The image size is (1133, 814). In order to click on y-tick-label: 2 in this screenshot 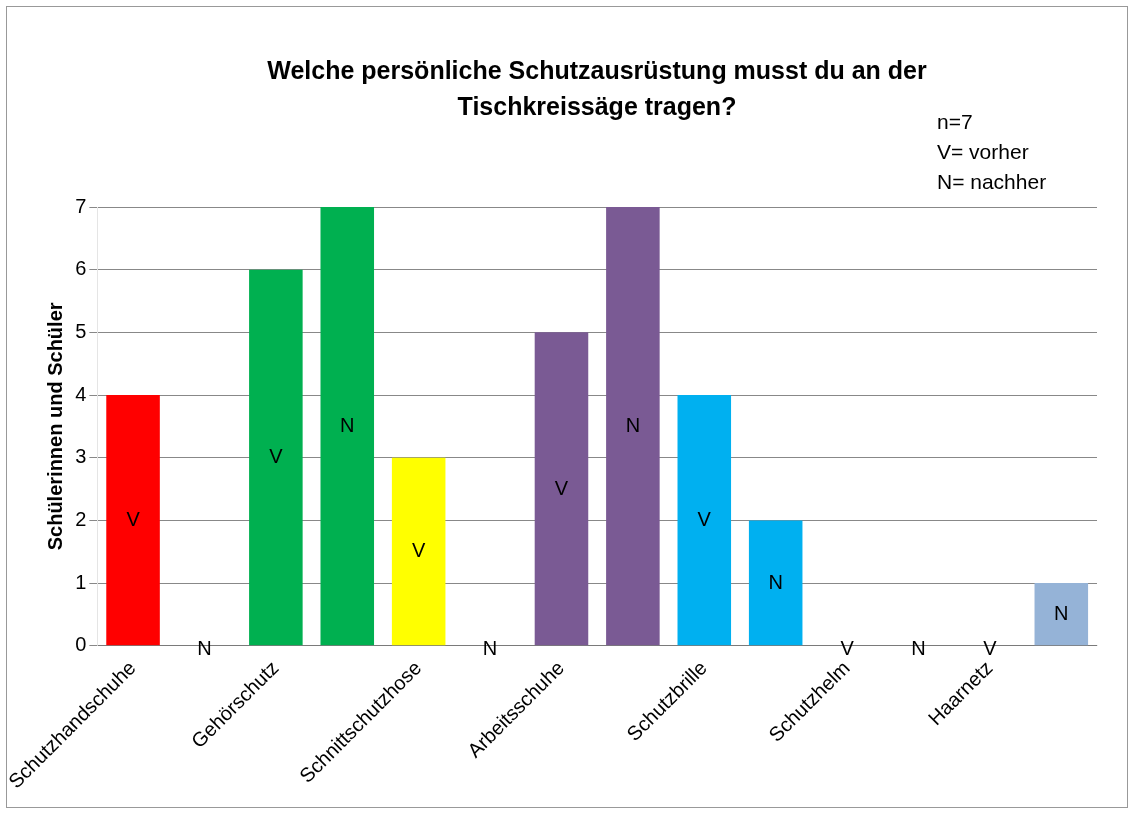, I will do `click(81, 518)`.